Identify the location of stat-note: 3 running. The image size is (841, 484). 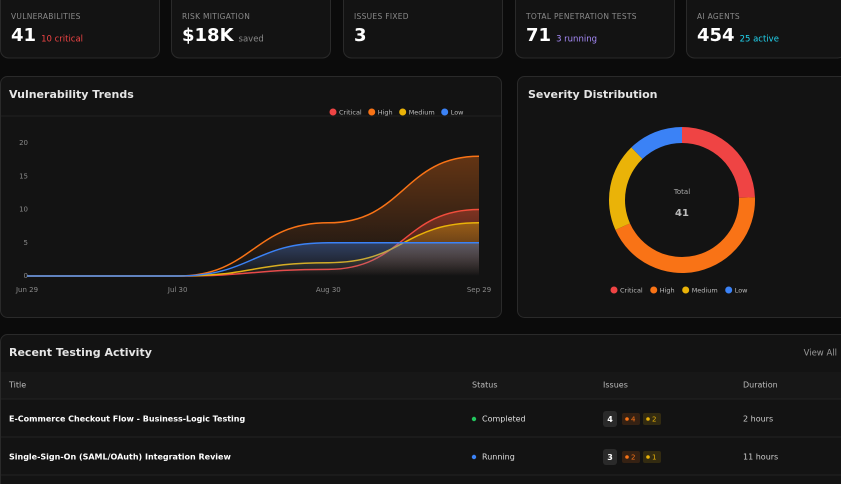
(576, 40).